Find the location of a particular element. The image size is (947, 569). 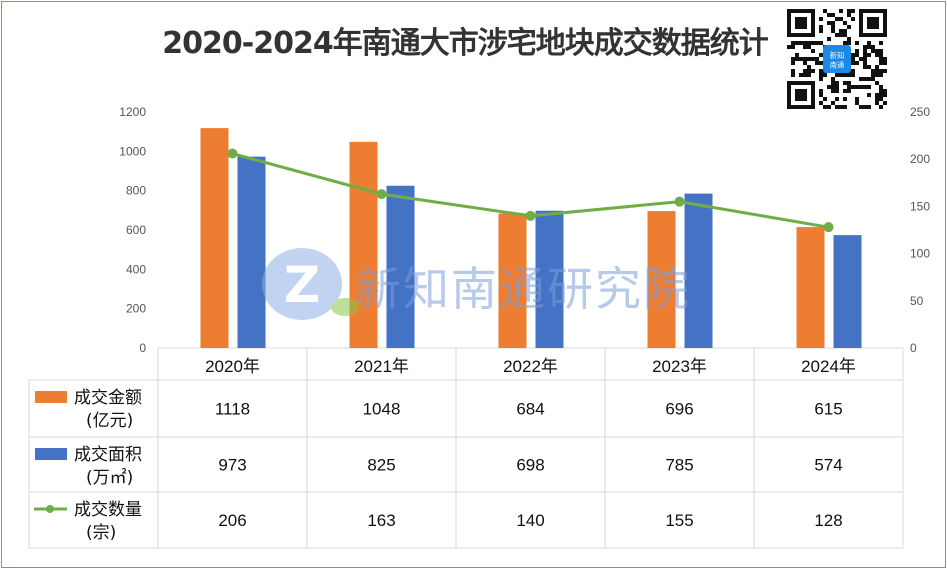

table-cell: 1048 is located at coordinates (382, 409).